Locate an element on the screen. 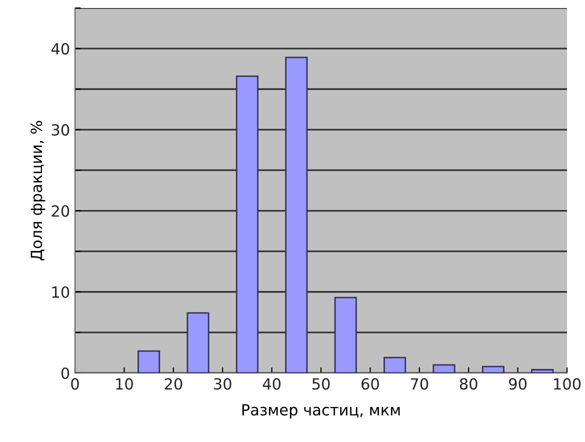 The height and width of the screenshot is (442, 585). x-tick-label: 30 is located at coordinates (223, 384).